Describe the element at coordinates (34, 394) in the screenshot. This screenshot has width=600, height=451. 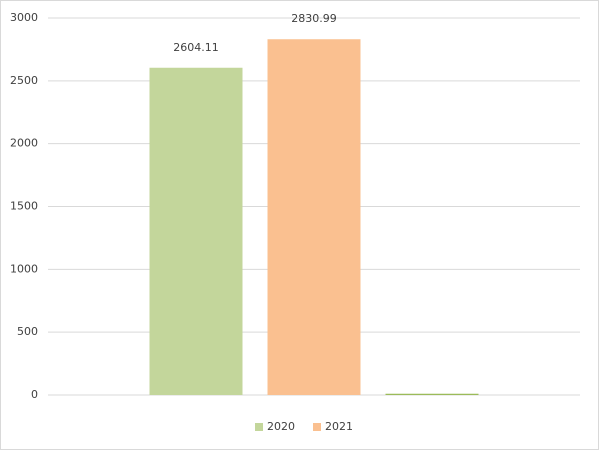
I see `y-tick-label: 0` at that location.